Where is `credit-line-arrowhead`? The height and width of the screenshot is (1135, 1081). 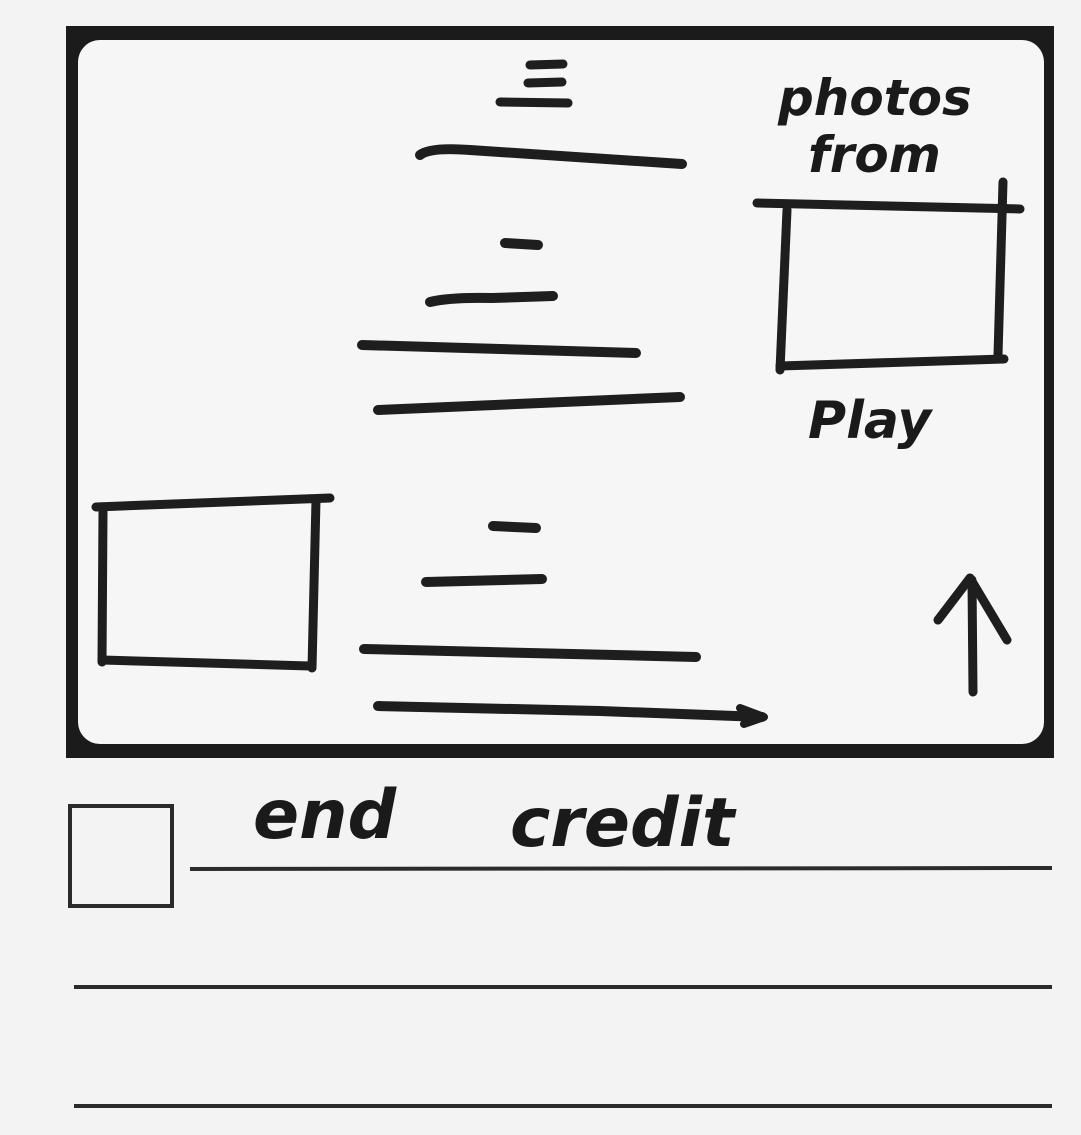 credit-line-arrowhead is located at coordinates (752, 716).